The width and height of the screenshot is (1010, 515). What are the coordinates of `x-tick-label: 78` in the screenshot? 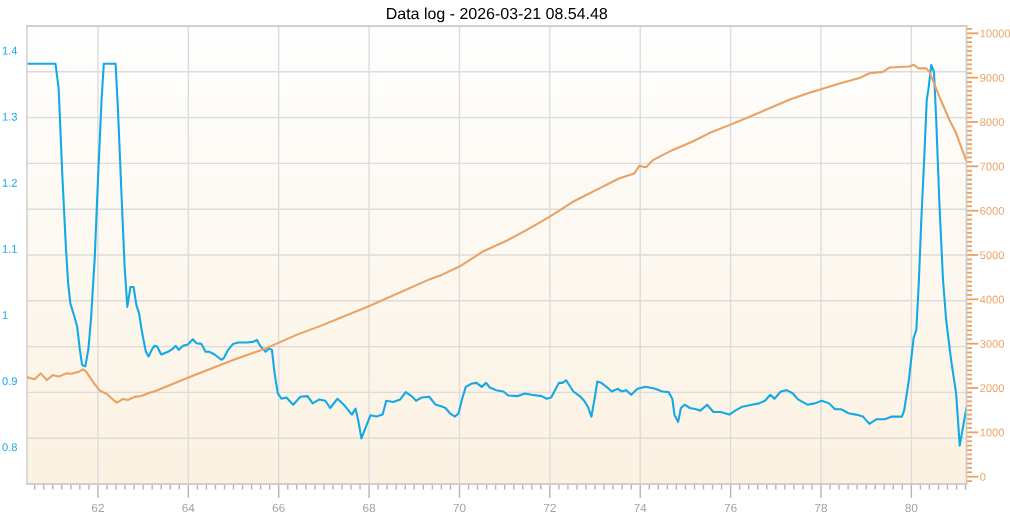 It's located at (821, 508).